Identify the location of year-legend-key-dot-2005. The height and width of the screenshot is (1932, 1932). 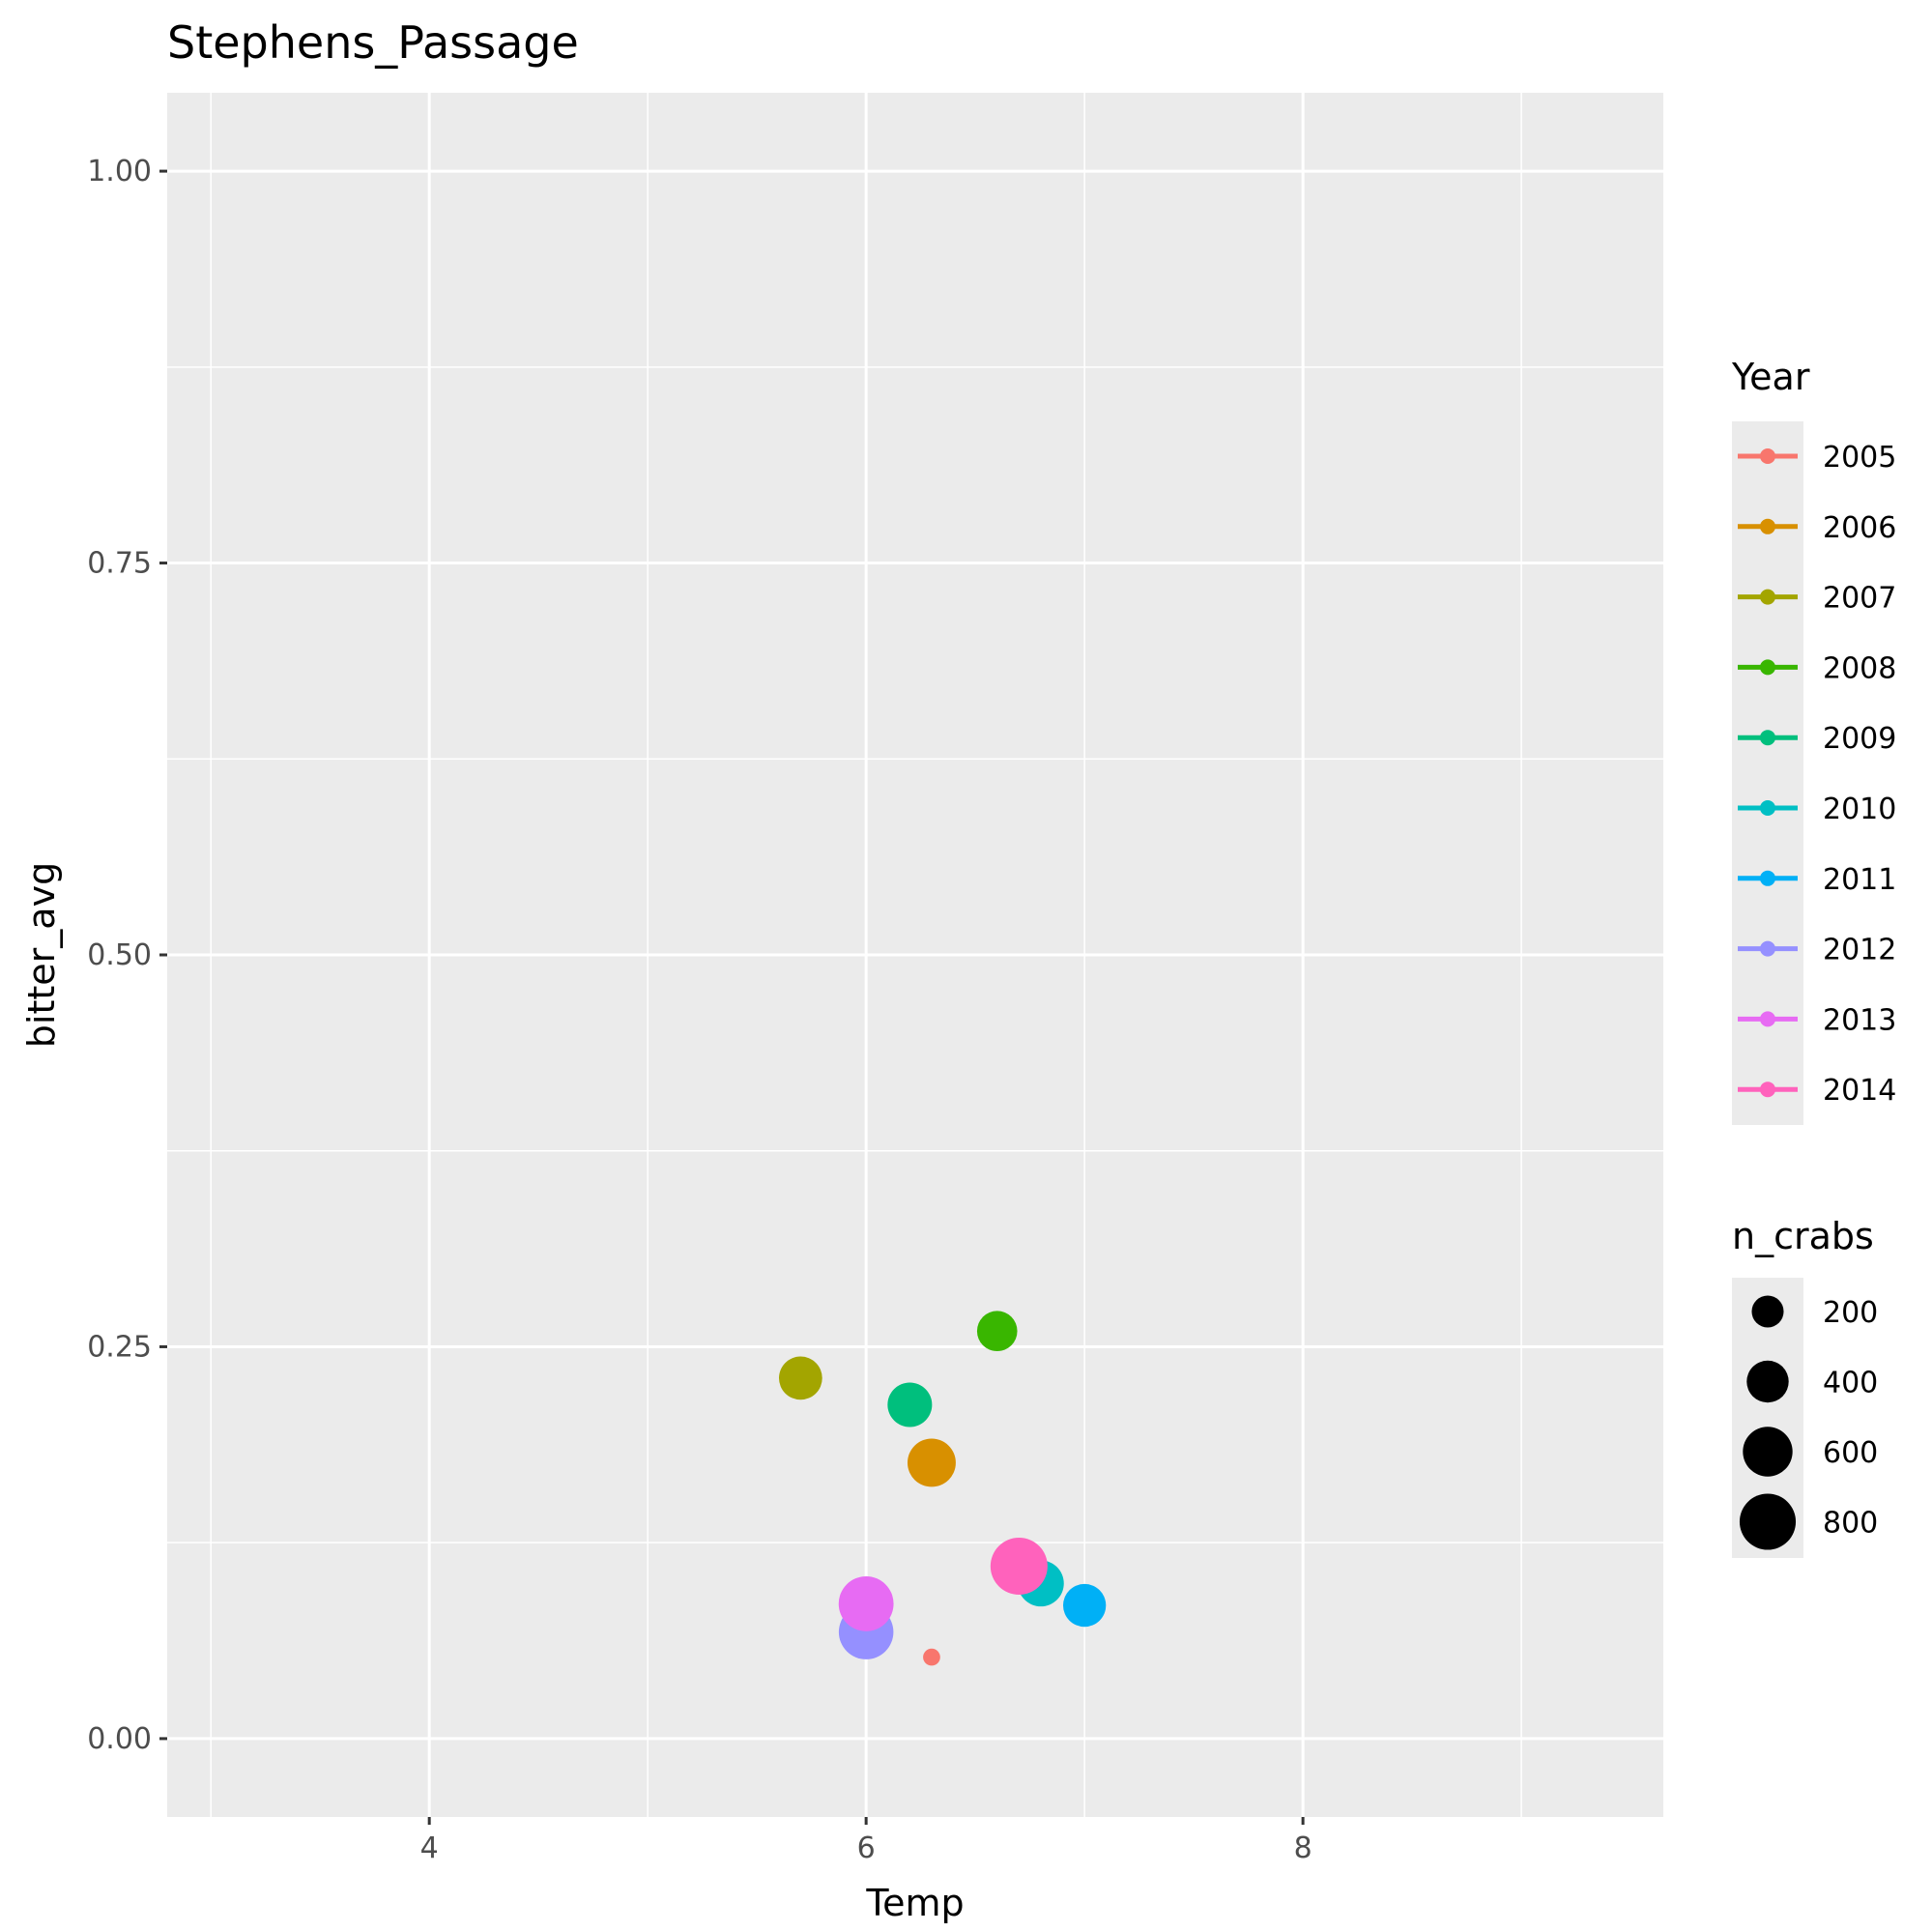
(1768, 456).